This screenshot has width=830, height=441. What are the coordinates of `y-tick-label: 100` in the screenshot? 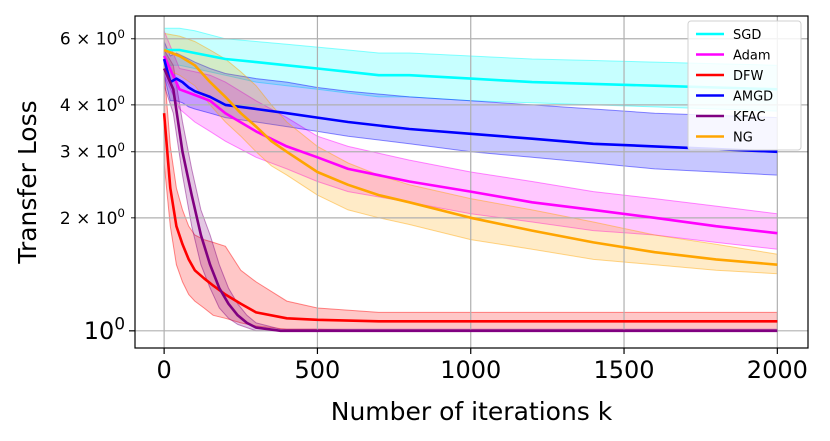 It's located at (104, 330).